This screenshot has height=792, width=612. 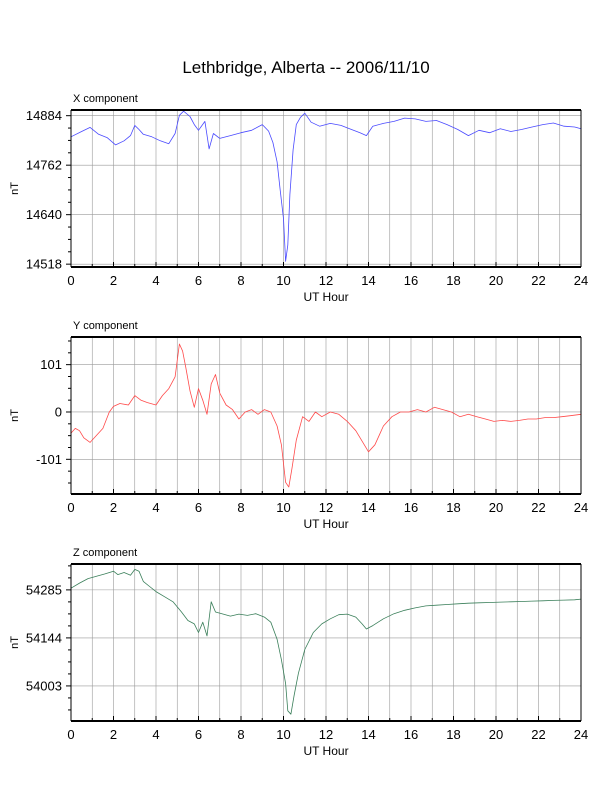 I want to click on y-tick-label: 101, so click(x=51, y=364).